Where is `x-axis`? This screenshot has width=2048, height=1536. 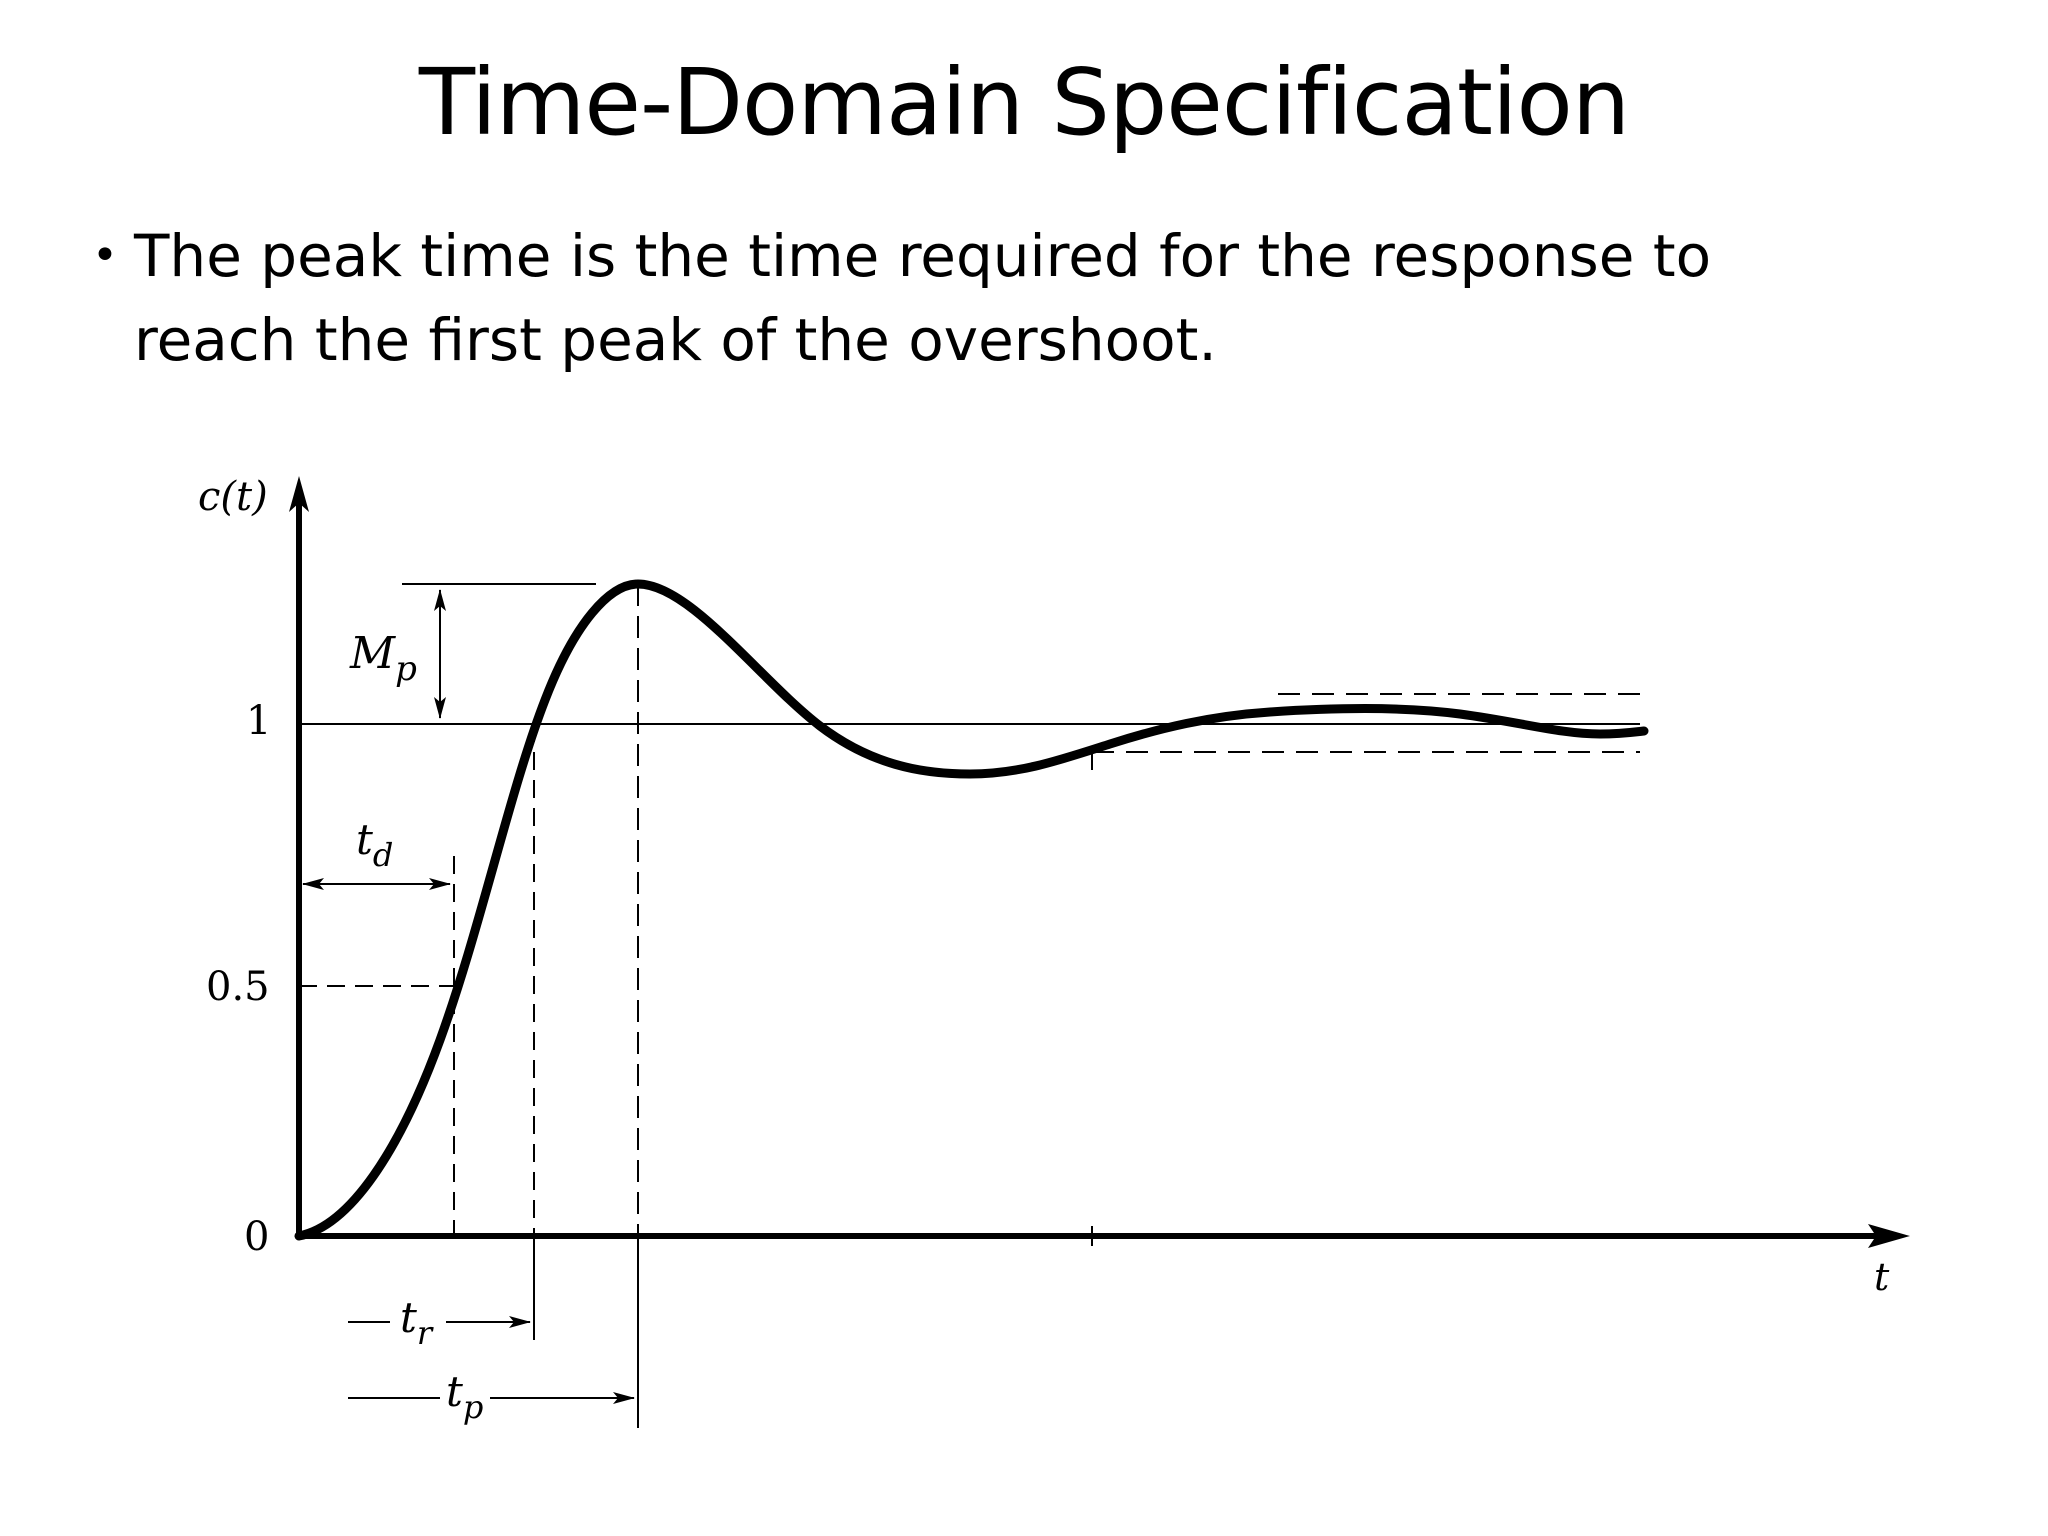
x-axis is located at coordinates (1104, 1236).